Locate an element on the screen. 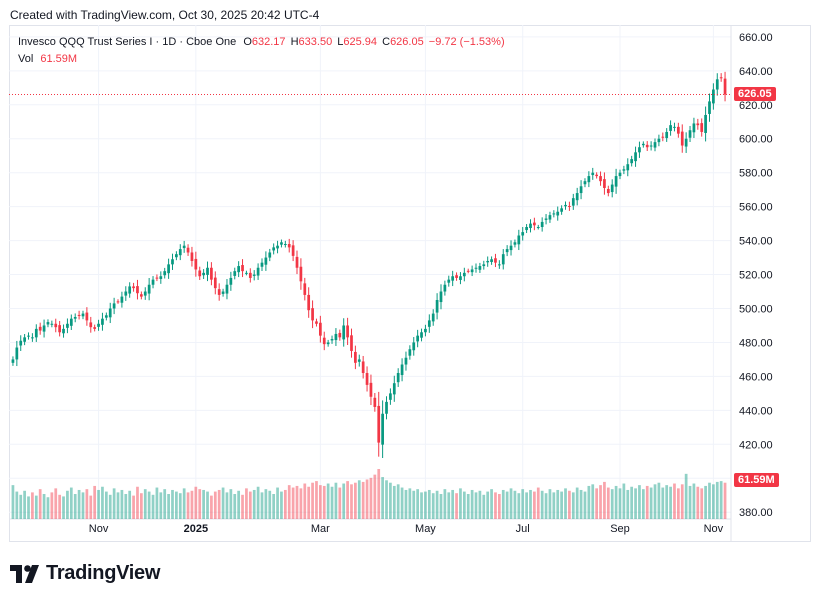  price-tick-label: 420.00 is located at coordinates (756, 445).